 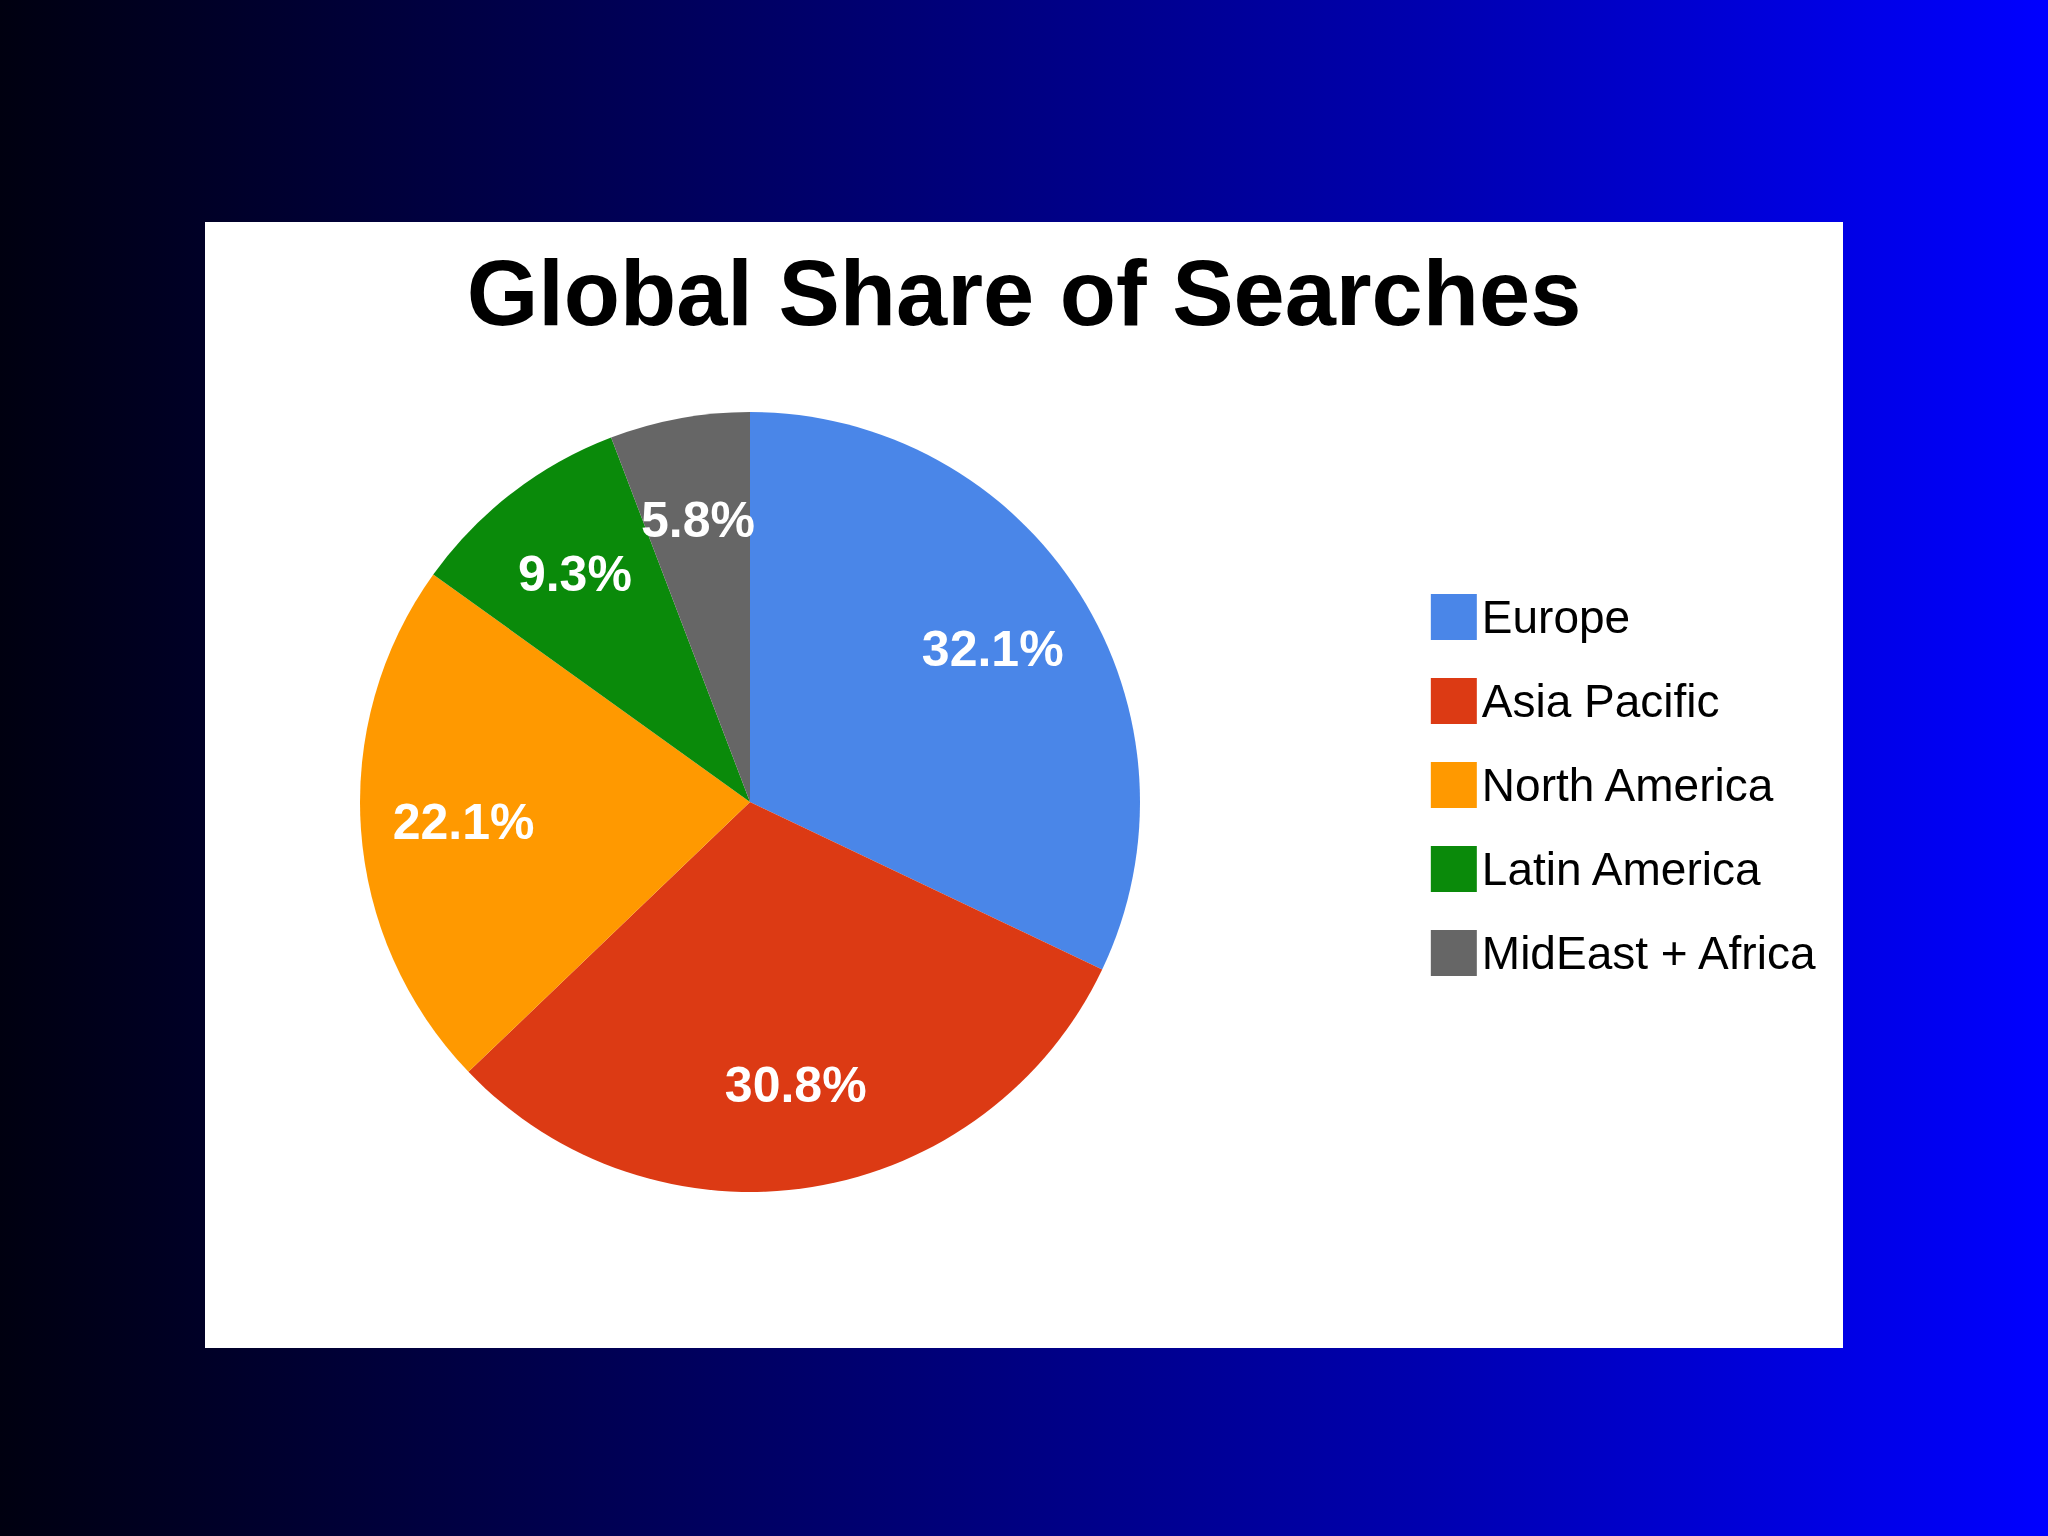 What do you see at coordinates (1556, 617) in the screenshot?
I see `legend-label: Europe` at bounding box center [1556, 617].